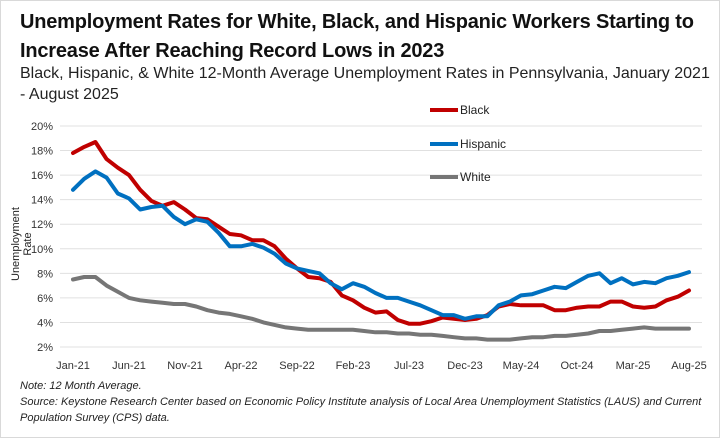 The height and width of the screenshot is (438, 720). Describe the element at coordinates (42, 225) in the screenshot. I see `y-tick-label: 12%` at that location.